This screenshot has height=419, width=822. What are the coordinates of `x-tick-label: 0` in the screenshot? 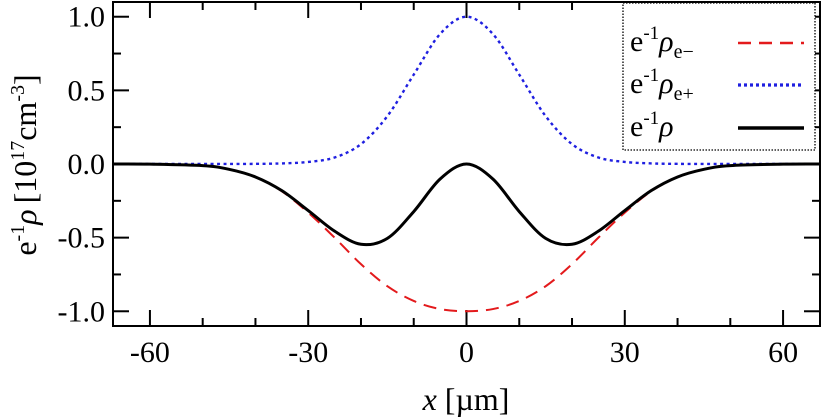 It's located at (466, 352).